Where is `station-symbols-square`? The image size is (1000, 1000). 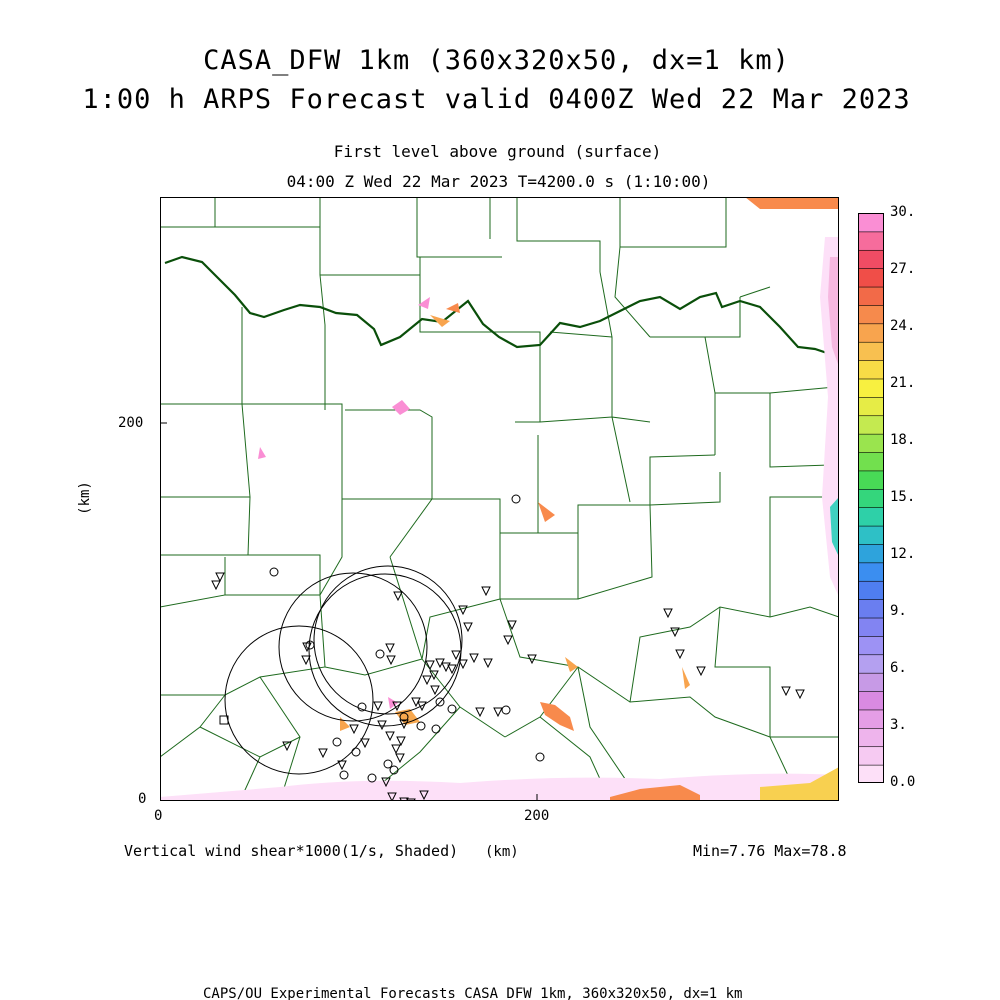
station-symbols-square is located at coordinates (224, 720).